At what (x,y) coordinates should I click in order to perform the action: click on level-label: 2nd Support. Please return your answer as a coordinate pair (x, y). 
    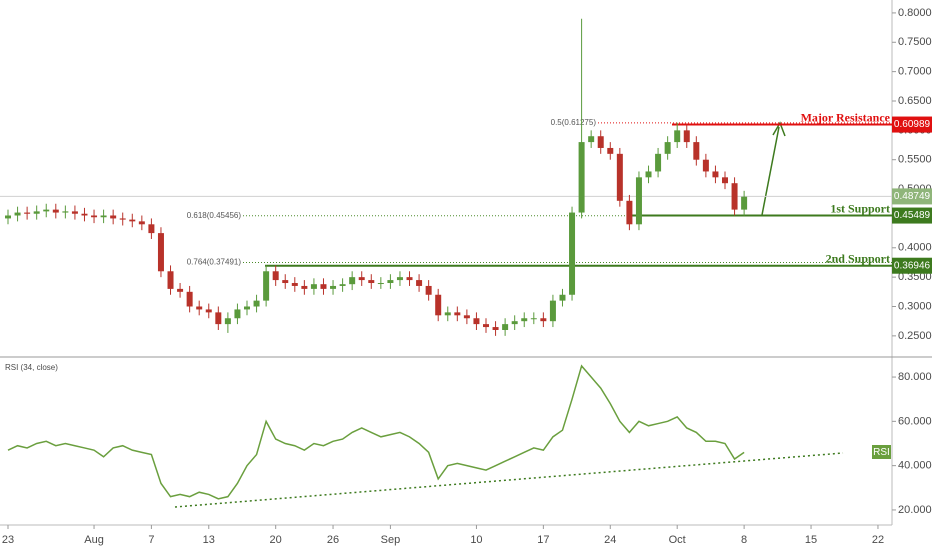
    Looking at the image, I should click on (858, 258).